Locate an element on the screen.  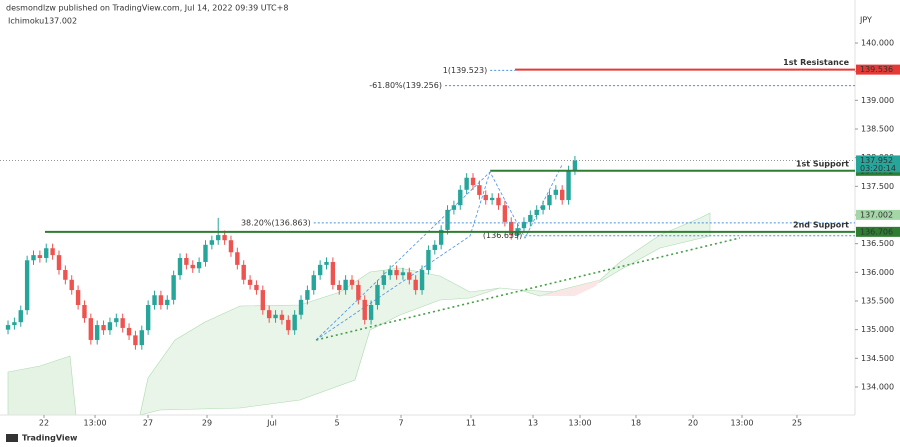
indicator-value: 137.002 is located at coordinates (60, 21).